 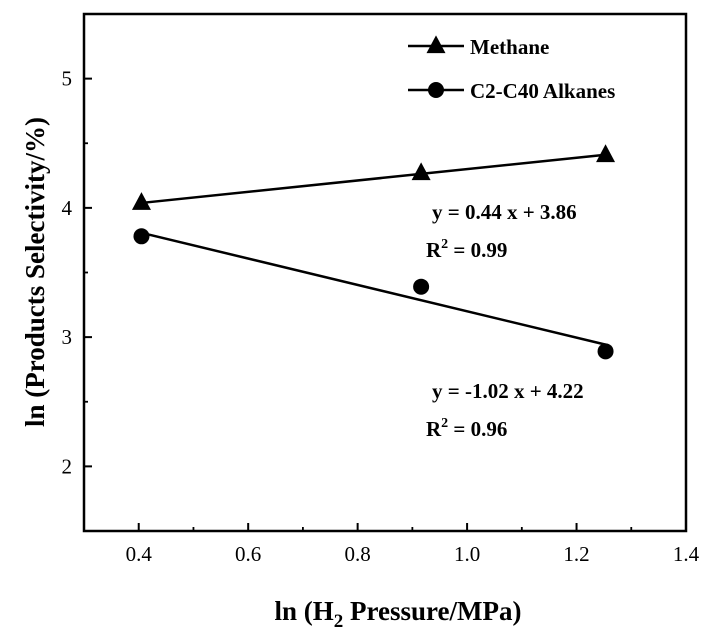 I want to click on x-tick-label: 0.8, so click(x=358, y=554).